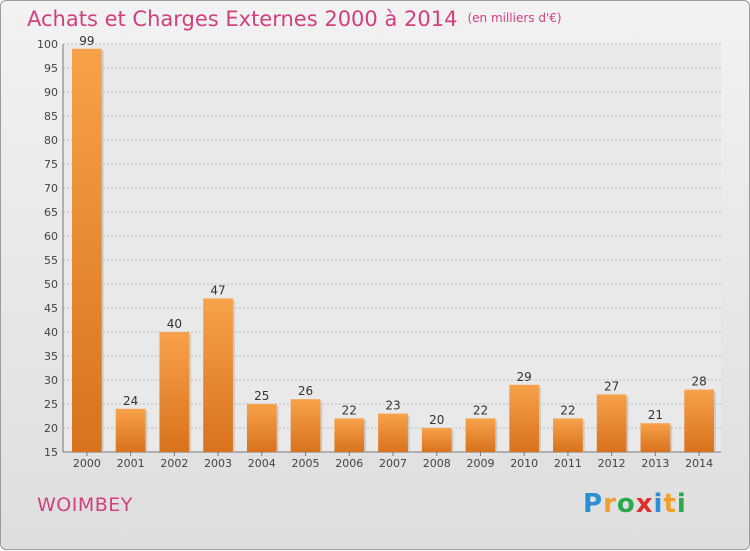  I want to click on y-tick-label: 30, so click(51, 380).